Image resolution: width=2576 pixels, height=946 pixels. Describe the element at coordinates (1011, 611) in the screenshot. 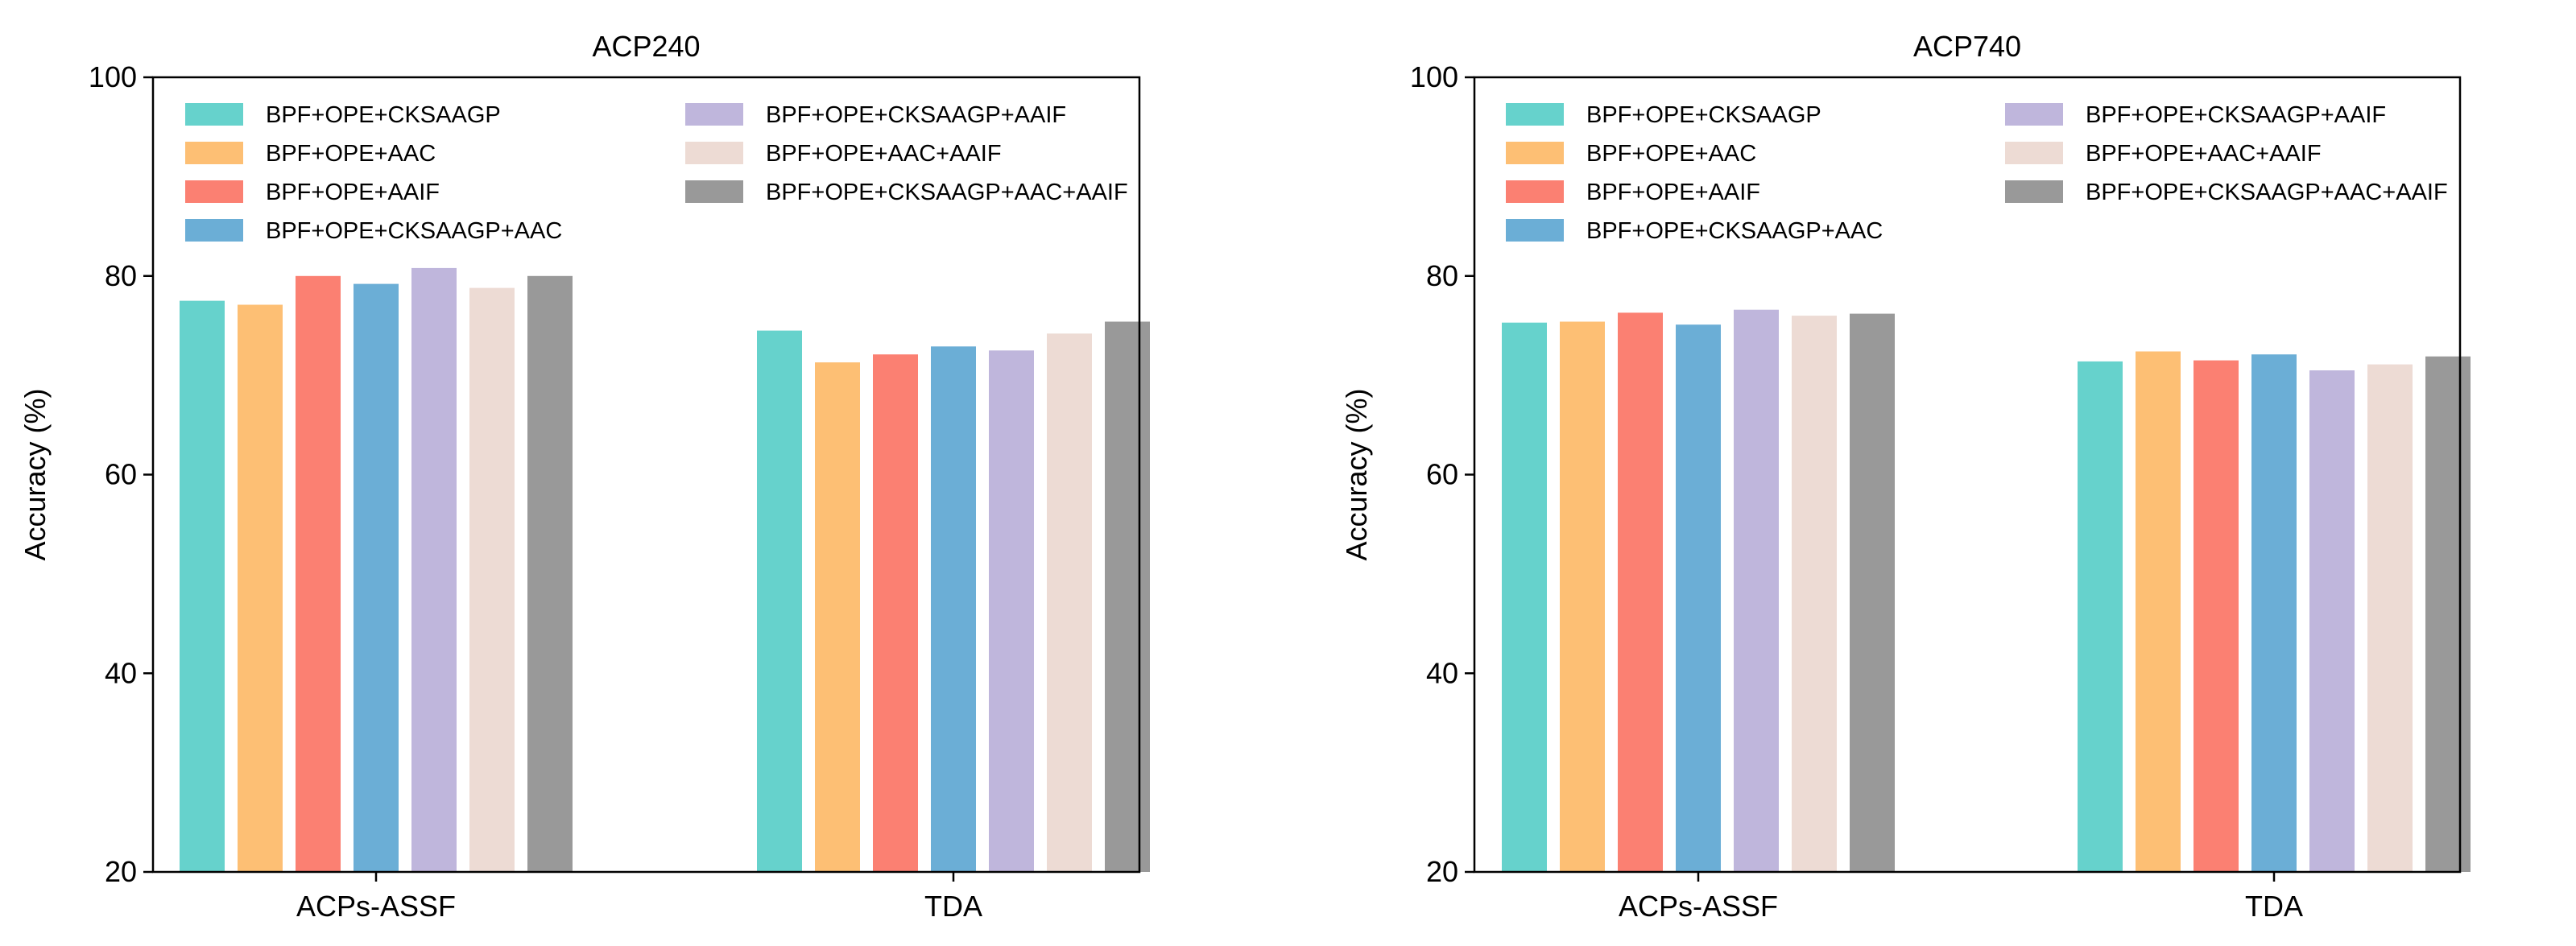

I see `bar-acp240-tda-s5` at that location.